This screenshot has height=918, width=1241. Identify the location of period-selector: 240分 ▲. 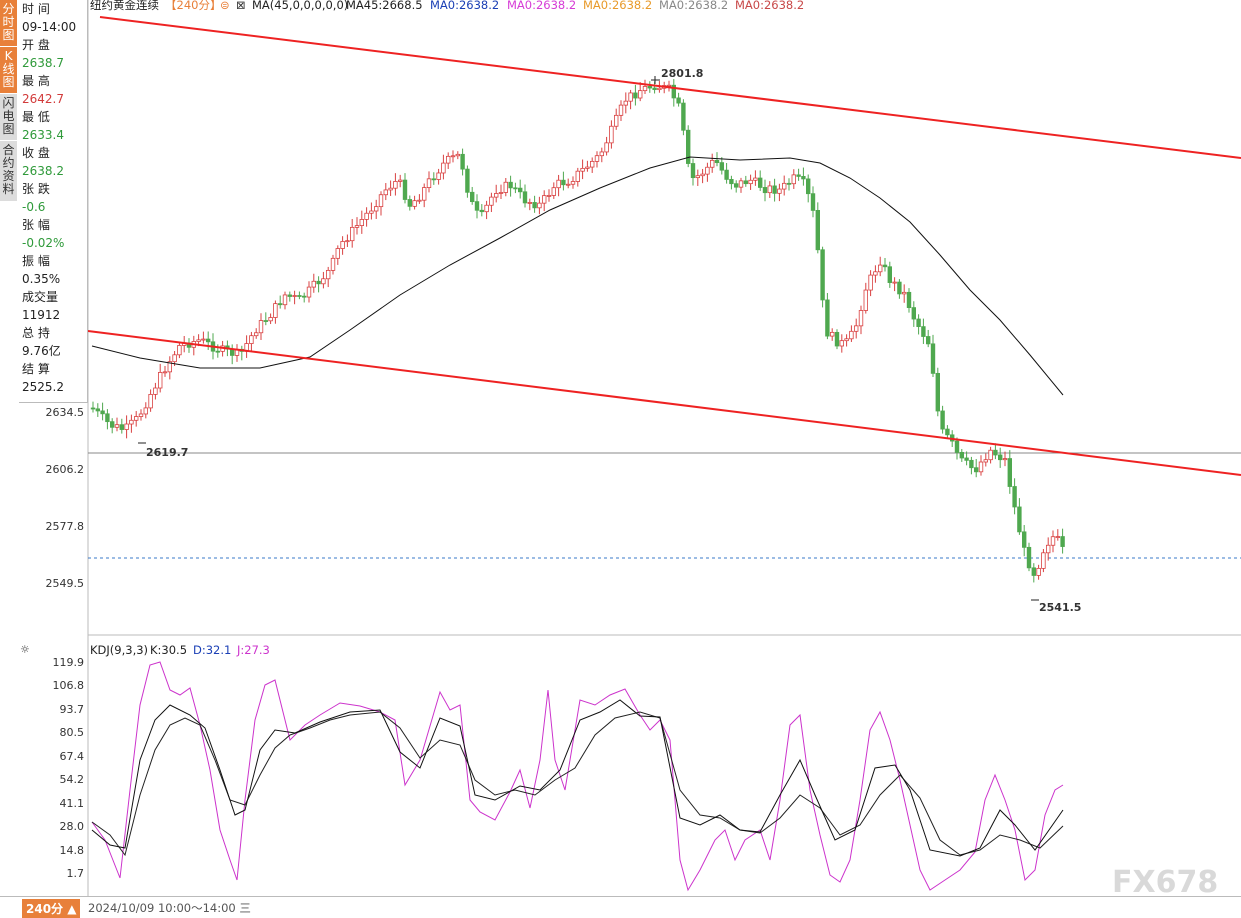
(51, 908).